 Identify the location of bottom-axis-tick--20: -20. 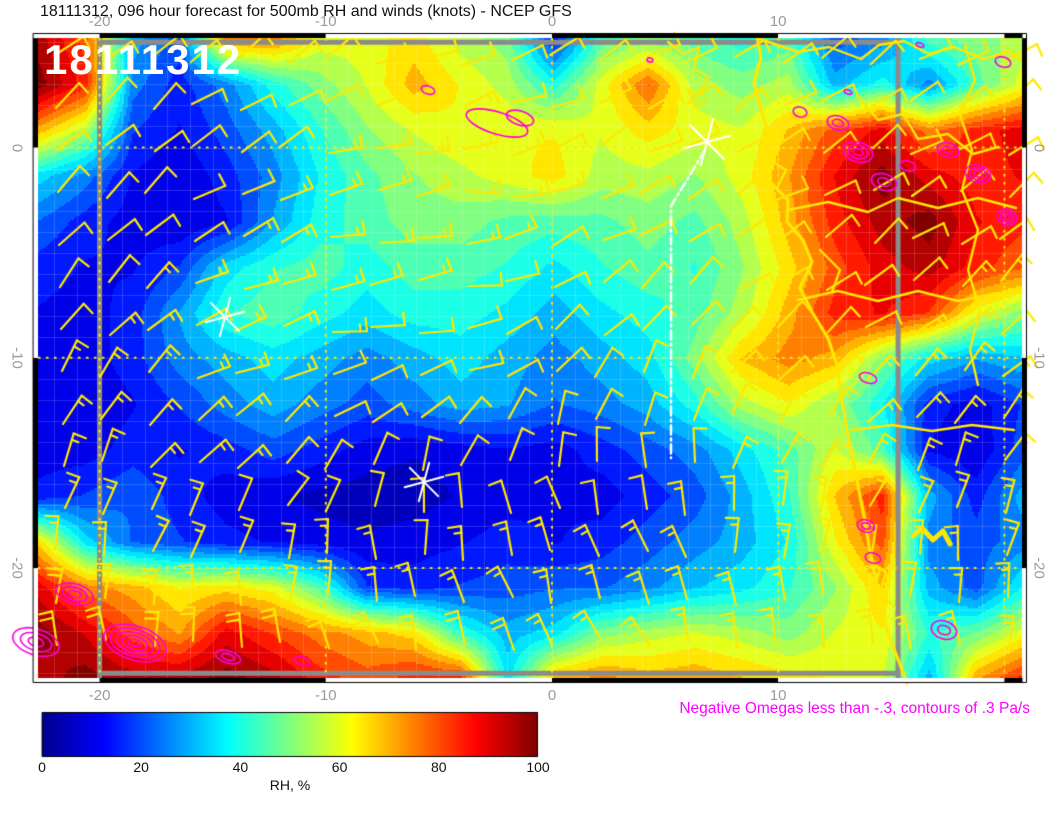
(99, 695).